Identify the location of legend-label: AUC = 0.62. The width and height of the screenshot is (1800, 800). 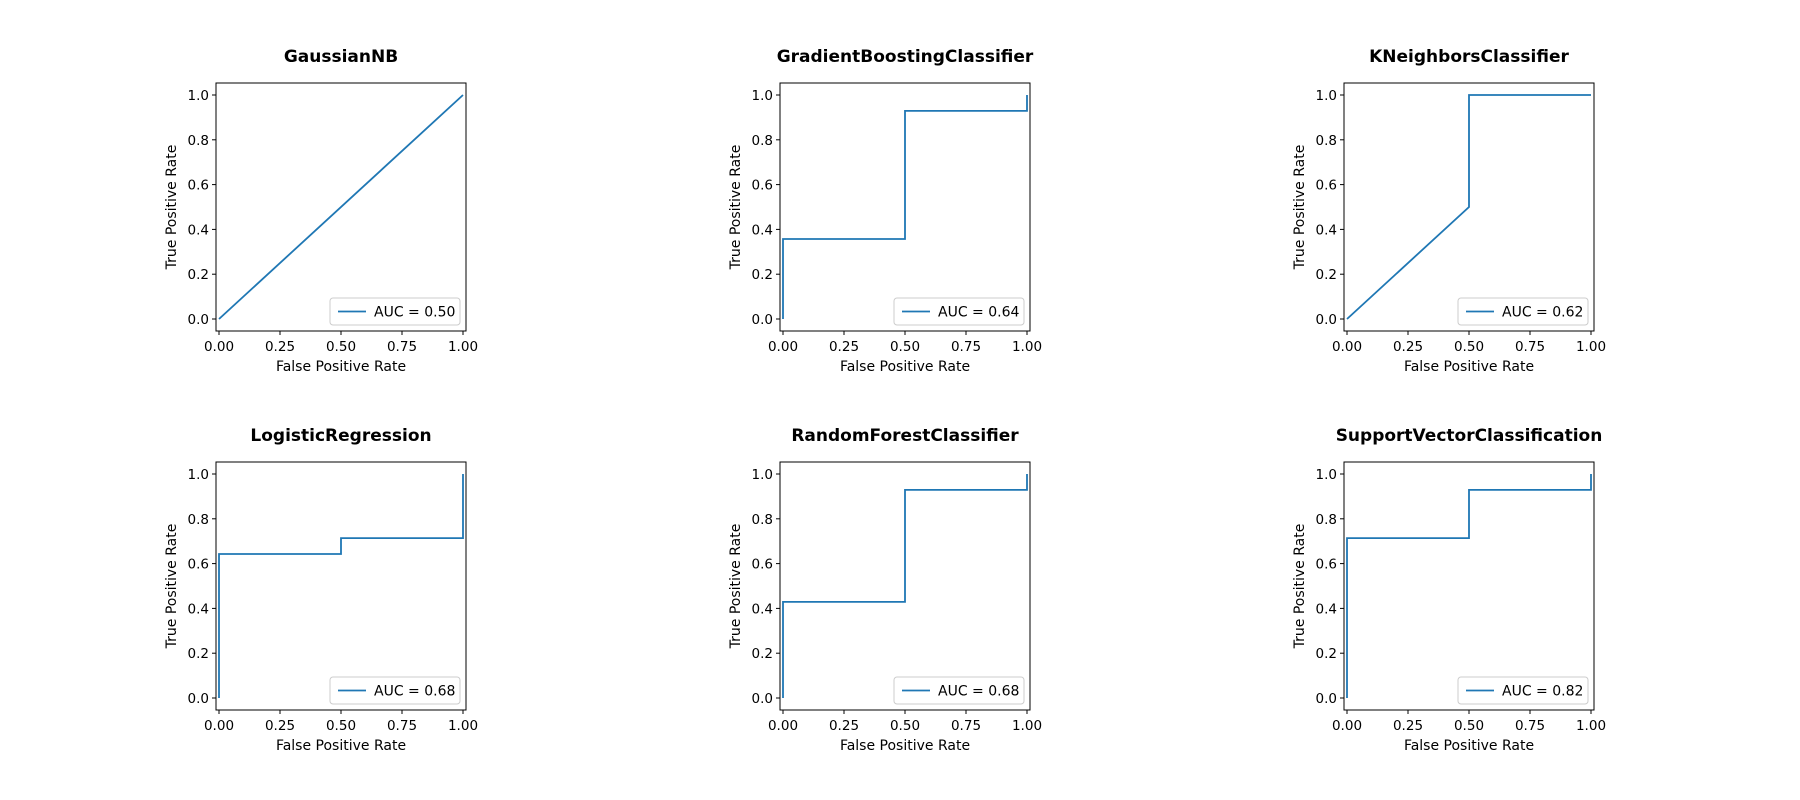
(1542, 313).